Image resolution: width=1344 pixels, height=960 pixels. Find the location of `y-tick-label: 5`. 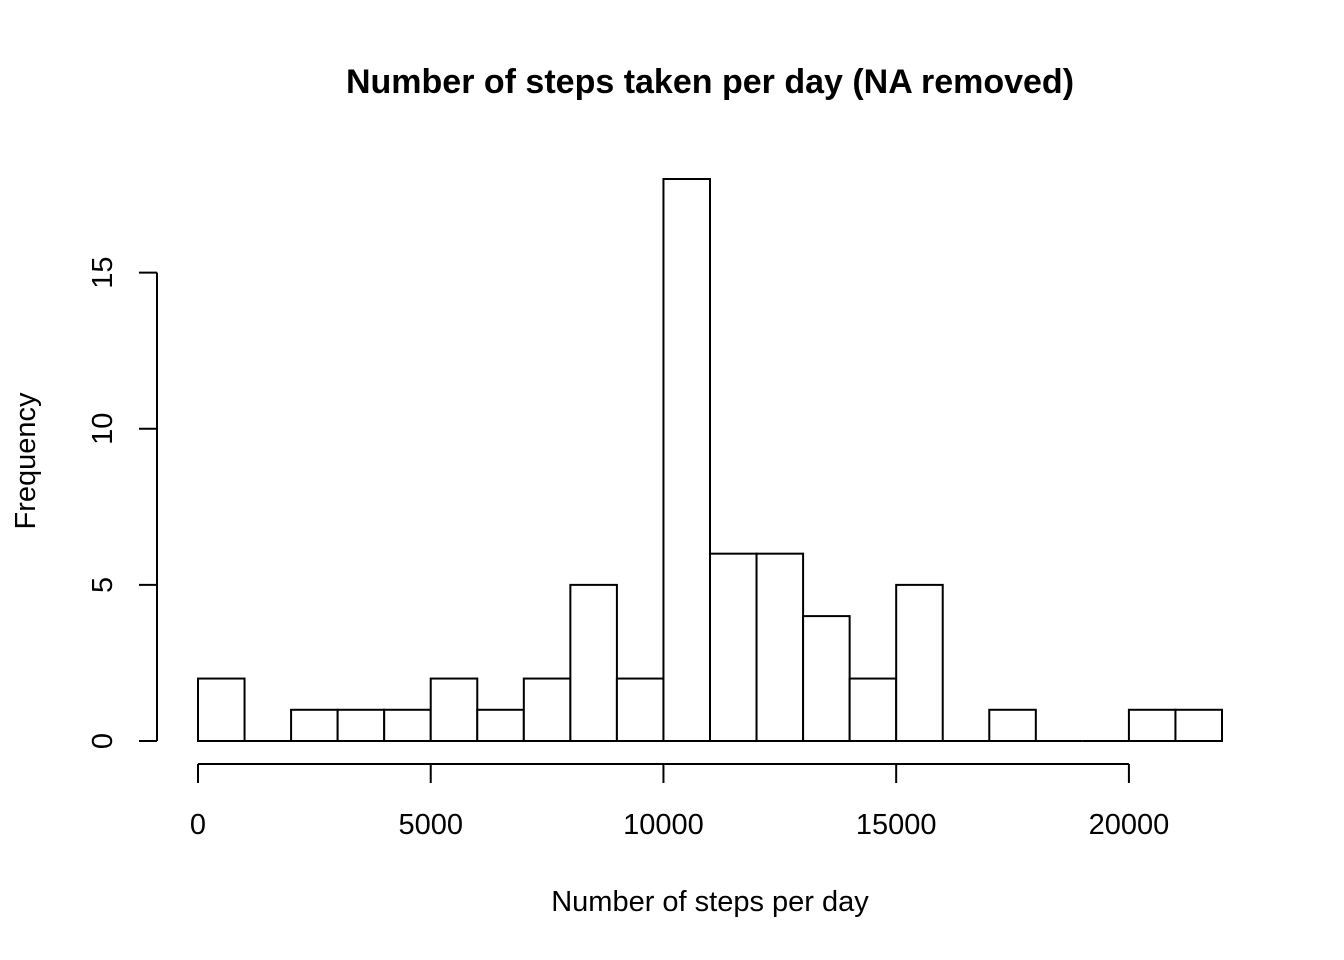

y-tick-label: 5 is located at coordinates (103, 585).